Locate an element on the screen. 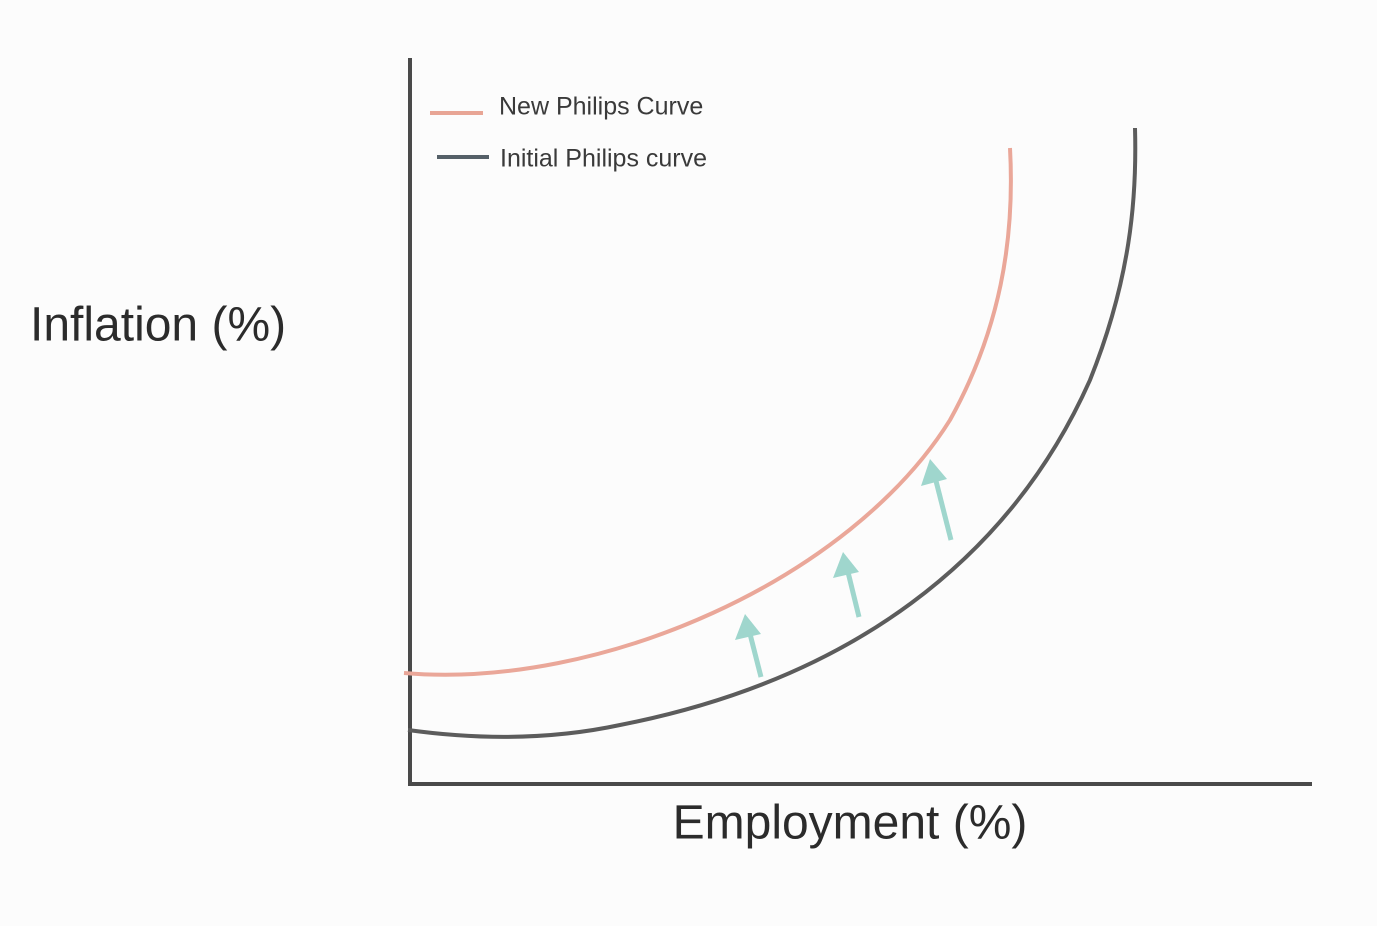 This screenshot has height=926, width=1377. shift-arrows is located at coordinates (844, 568).